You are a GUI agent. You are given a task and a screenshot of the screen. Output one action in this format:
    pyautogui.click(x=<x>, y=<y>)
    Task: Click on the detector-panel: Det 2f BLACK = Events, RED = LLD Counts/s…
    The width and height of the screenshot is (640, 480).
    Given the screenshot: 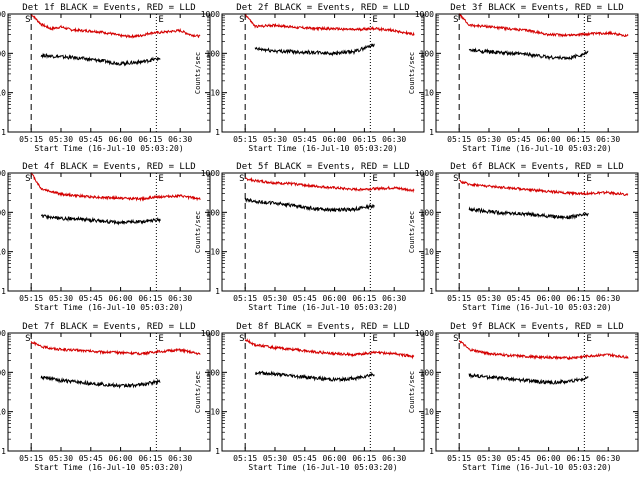 What is the action you would take?
    pyautogui.click(x=309, y=78)
    